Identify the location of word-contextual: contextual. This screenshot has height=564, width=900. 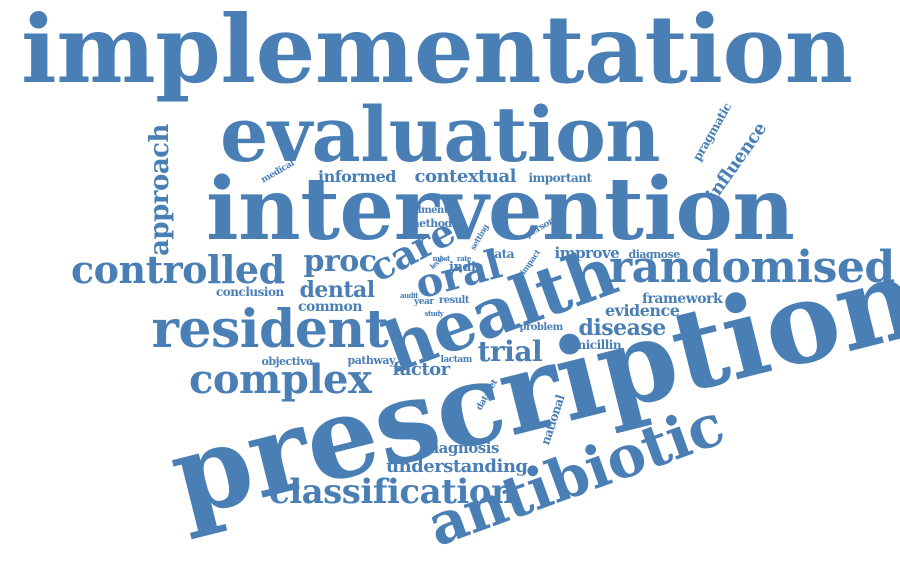
(465, 176).